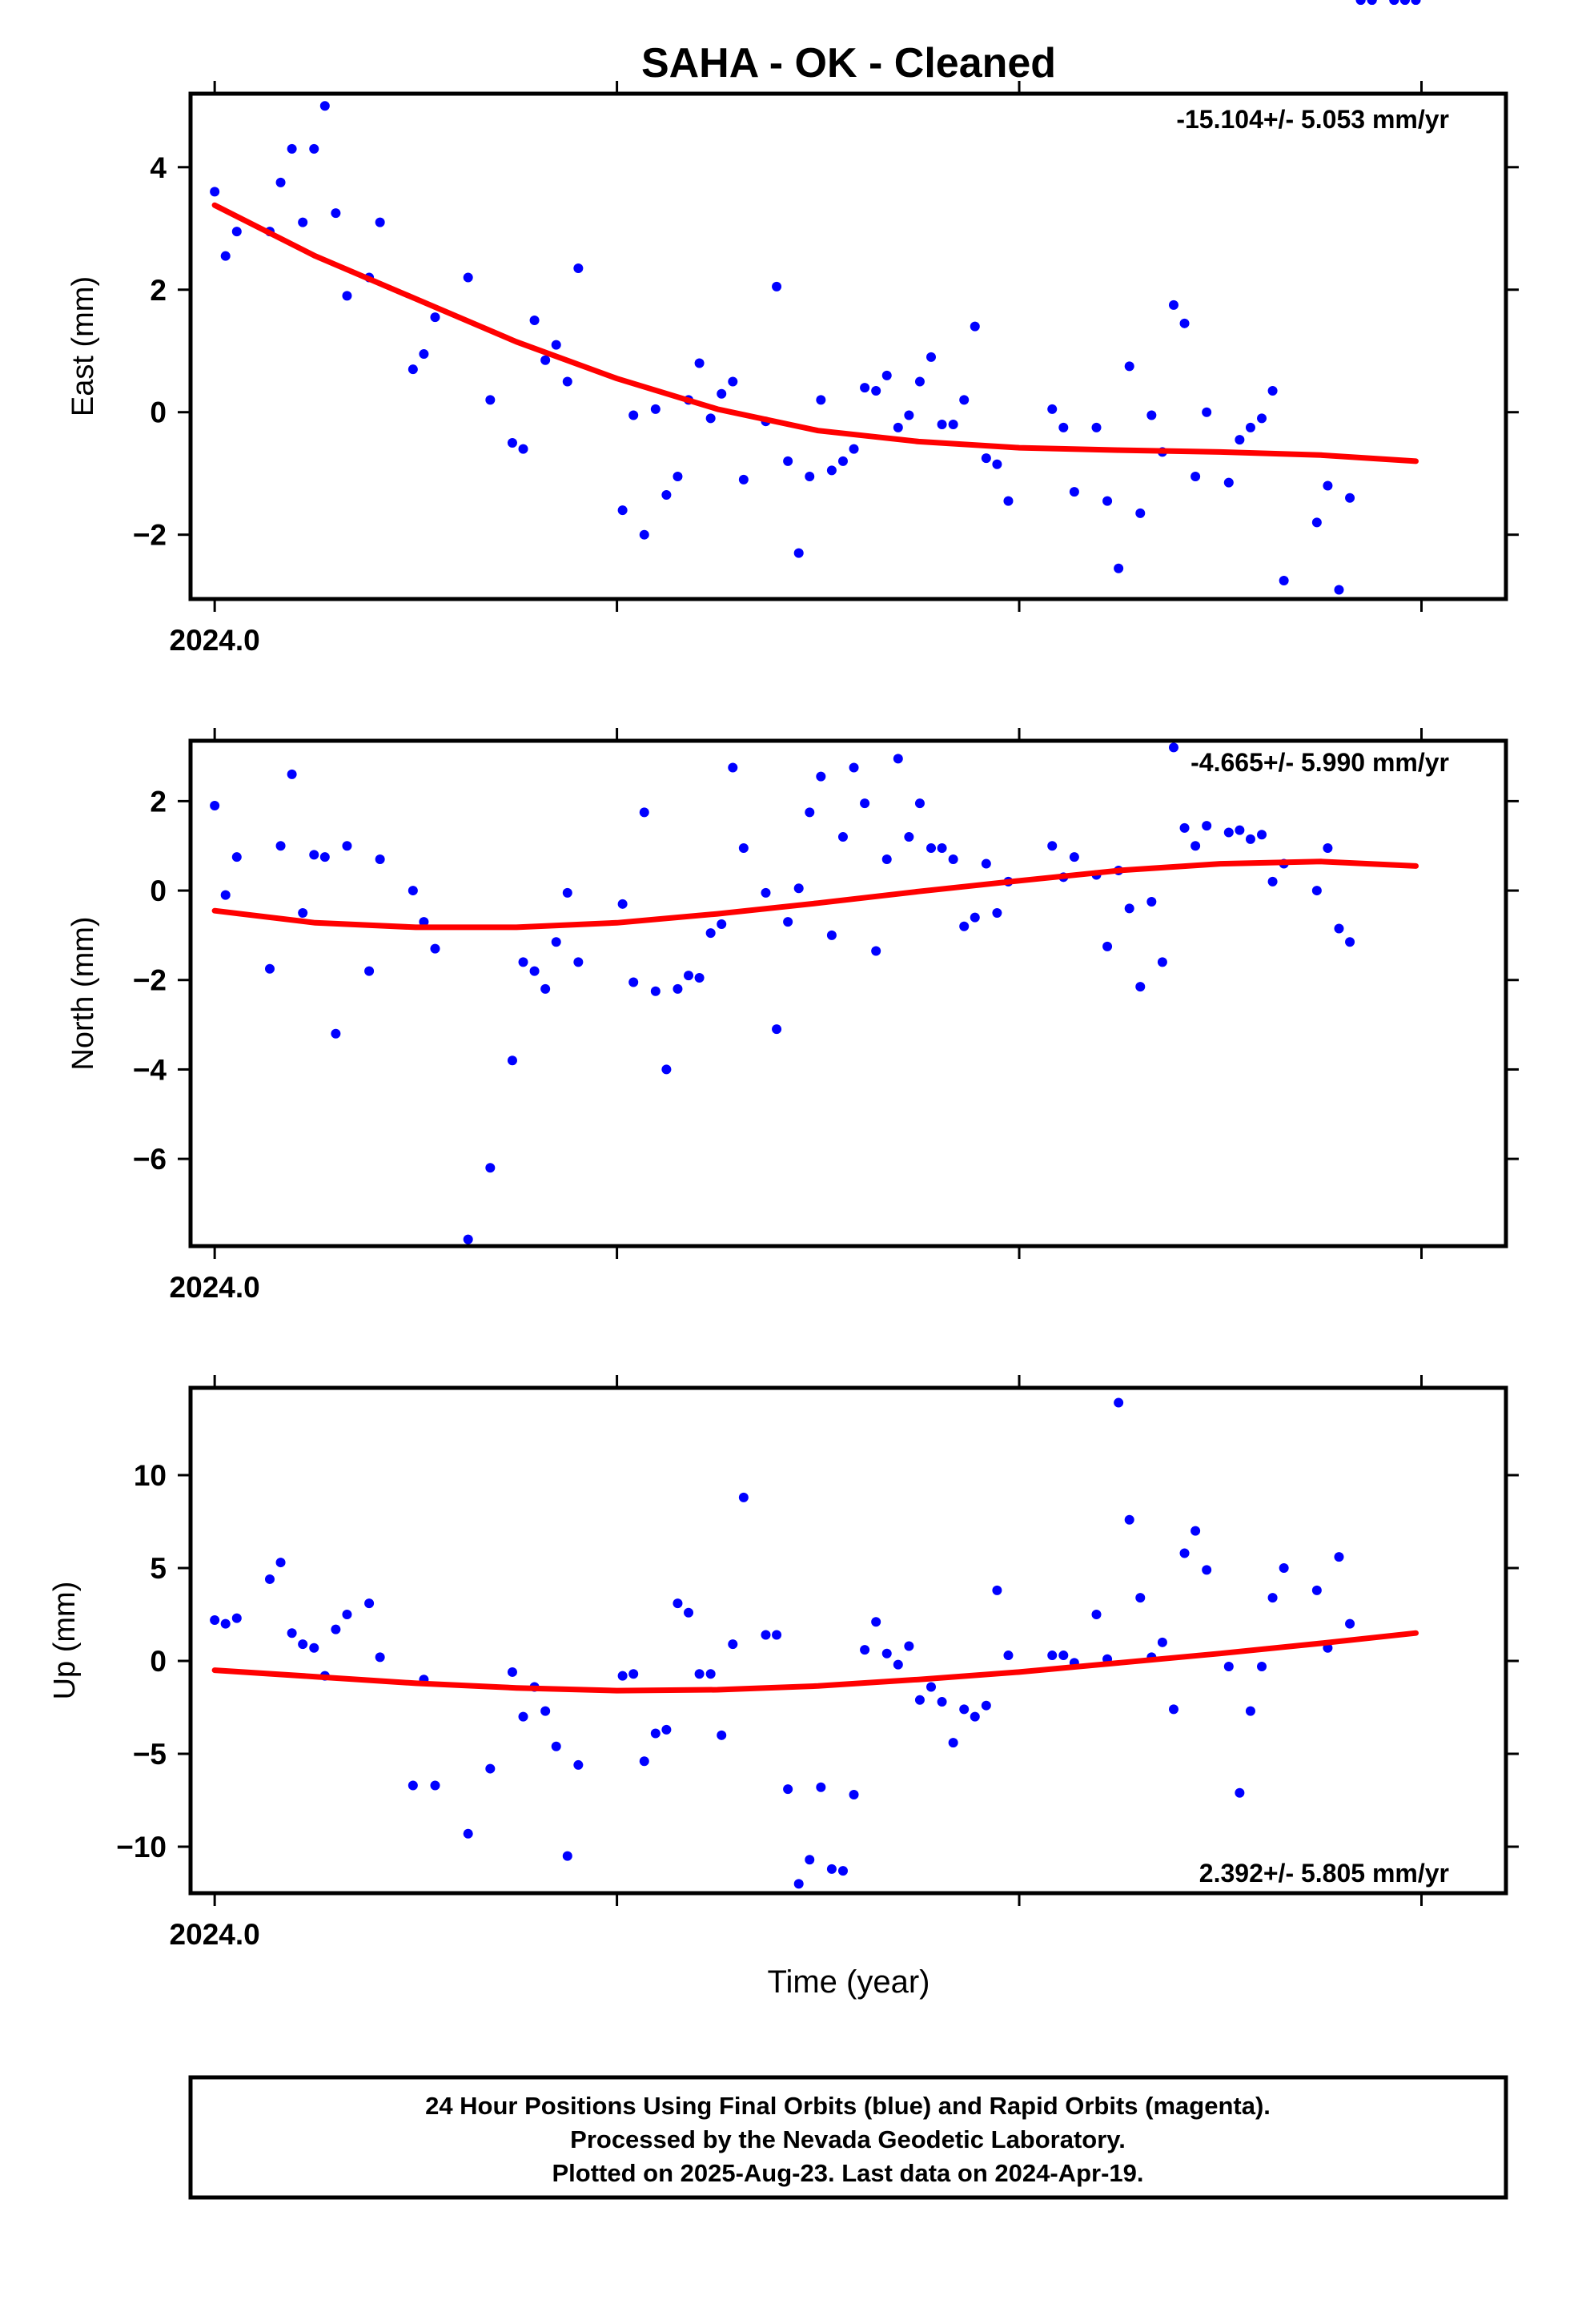  Describe the element at coordinates (158, 1661) in the screenshot. I see `up-ytick-label: 0` at that location.